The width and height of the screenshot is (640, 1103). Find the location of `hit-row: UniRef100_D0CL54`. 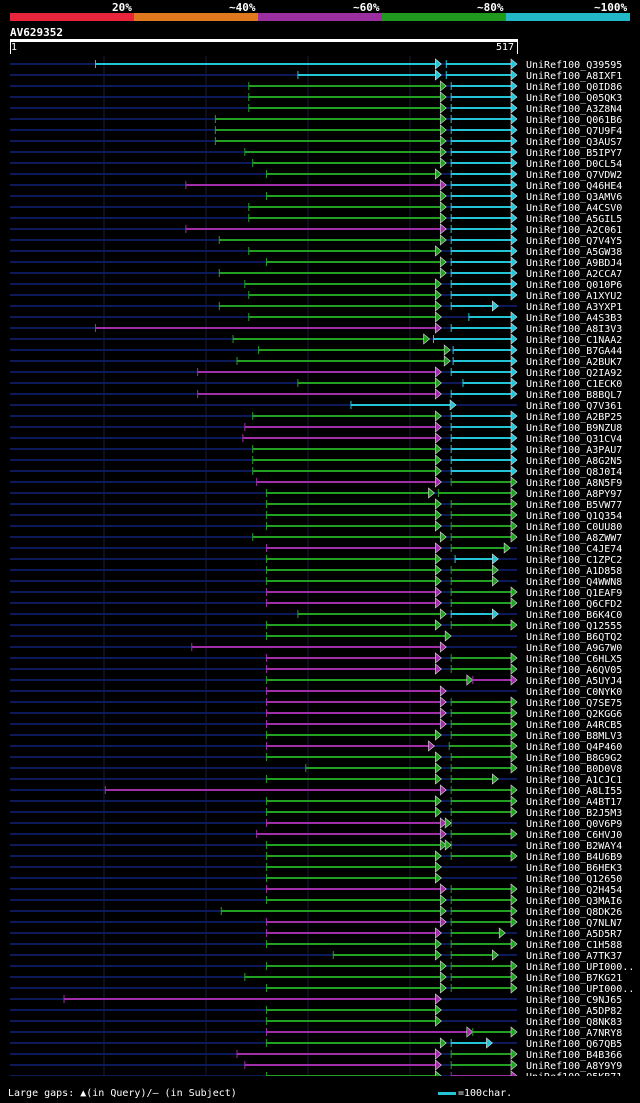

hit-row: UniRef100_D0CL54 is located at coordinates (316, 163).